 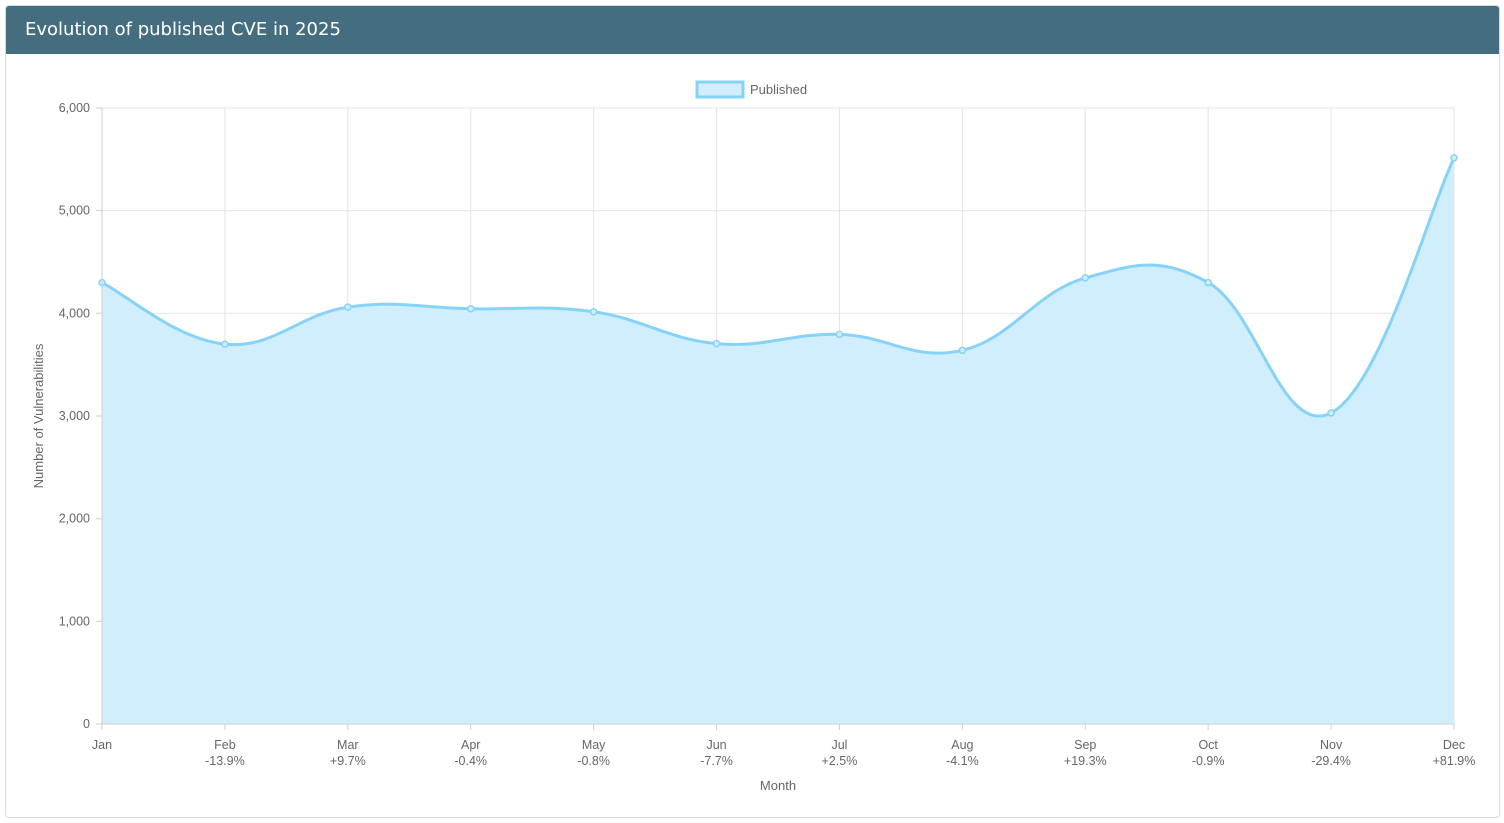 I want to click on x-tick-label: Jan, so click(x=102, y=745).